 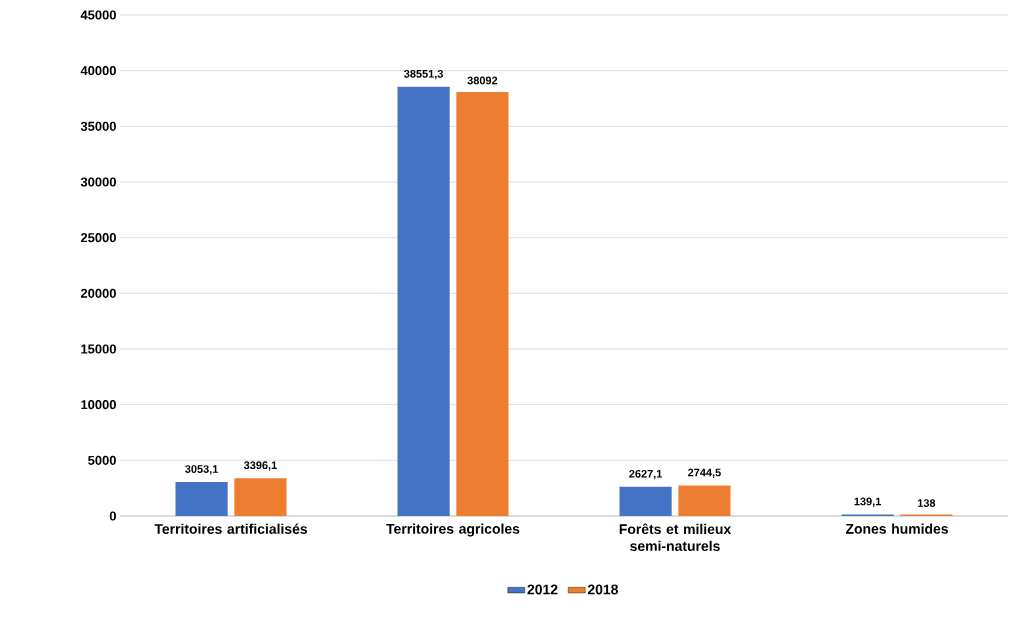 I want to click on data-label: 138, so click(x=926, y=503).